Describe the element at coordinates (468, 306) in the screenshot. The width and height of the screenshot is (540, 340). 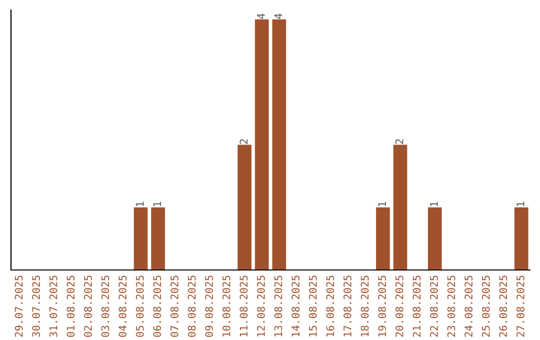
I see `x-tick-label: 24.08.2025` at that location.